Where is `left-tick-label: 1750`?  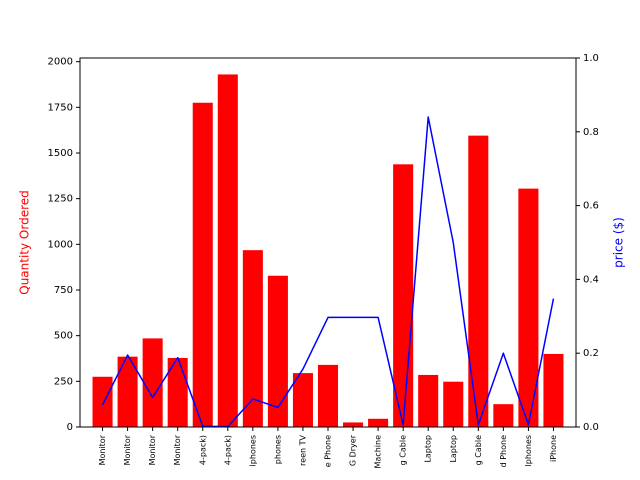 left-tick-label: 1750 is located at coordinates (60, 107).